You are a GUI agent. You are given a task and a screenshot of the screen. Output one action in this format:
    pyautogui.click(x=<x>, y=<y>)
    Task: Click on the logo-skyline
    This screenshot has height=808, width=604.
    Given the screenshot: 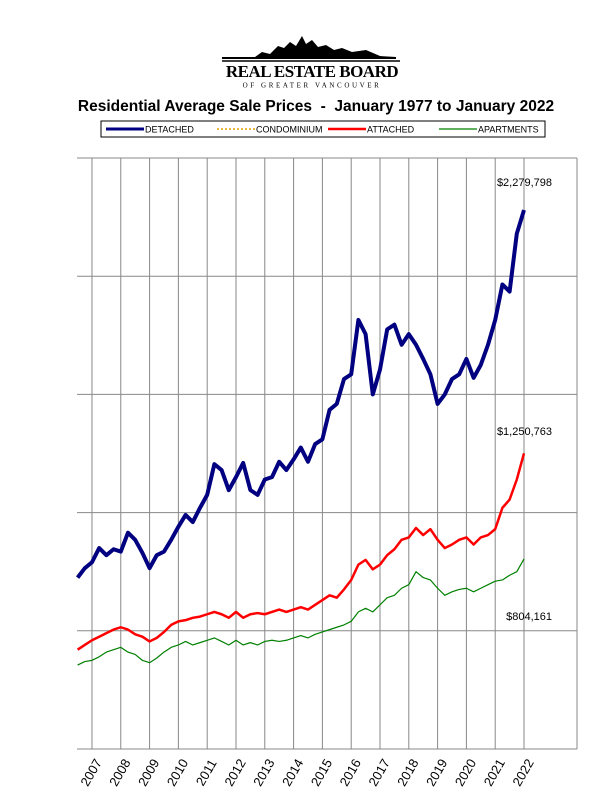 What is the action you would take?
    pyautogui.click(x=309, y=47)
    